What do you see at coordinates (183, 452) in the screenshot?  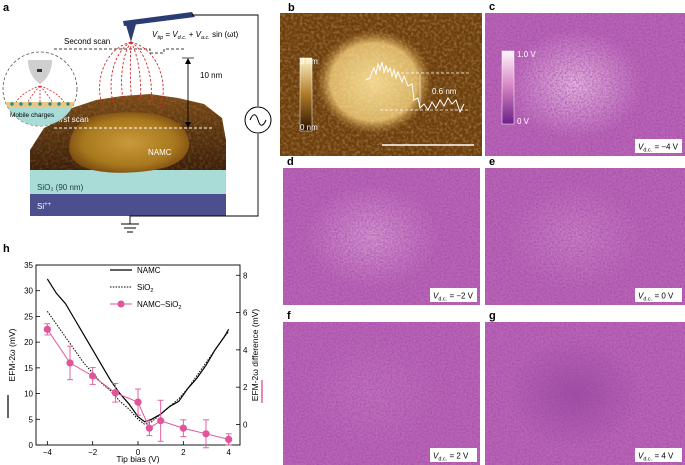 I see `x-tick-label: 2` at bounding box center [183, 452].